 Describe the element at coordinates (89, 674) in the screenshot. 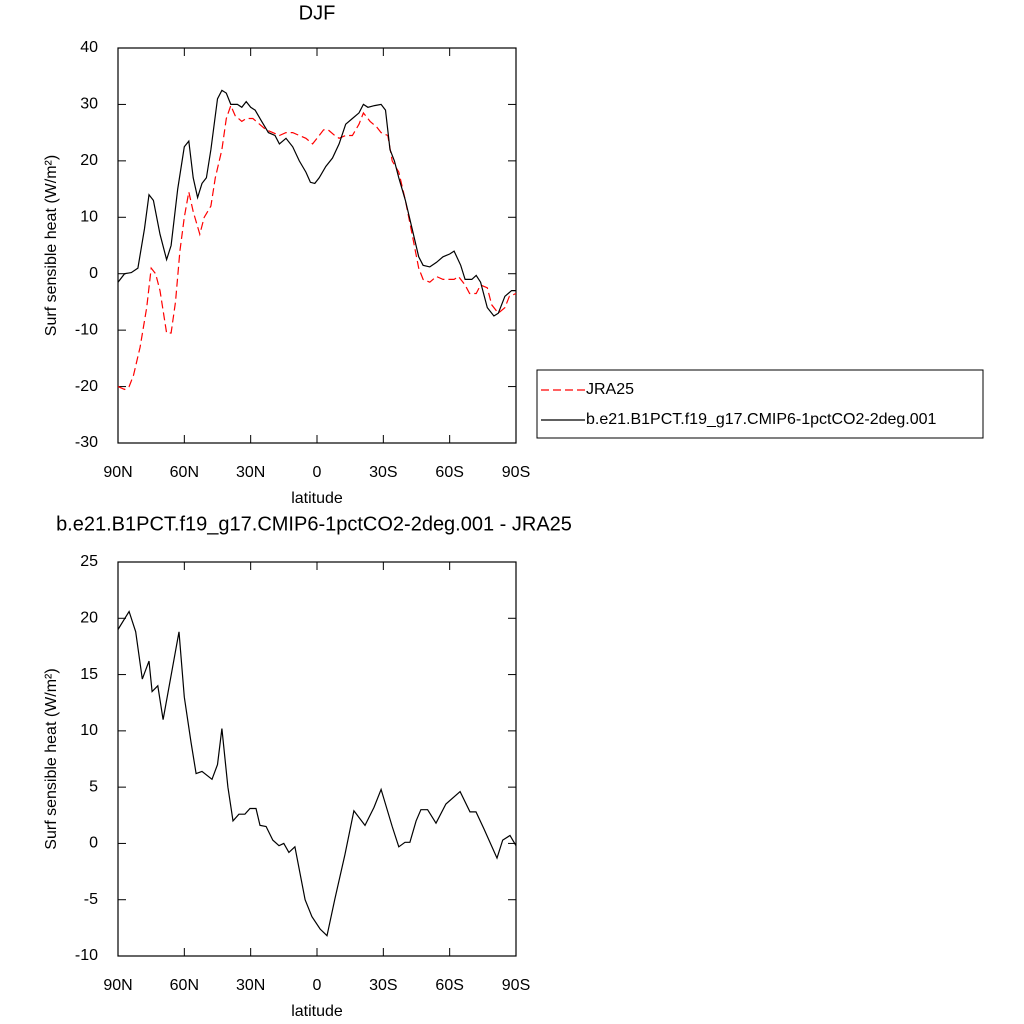

I see `y-tick-label: 15` at that location.